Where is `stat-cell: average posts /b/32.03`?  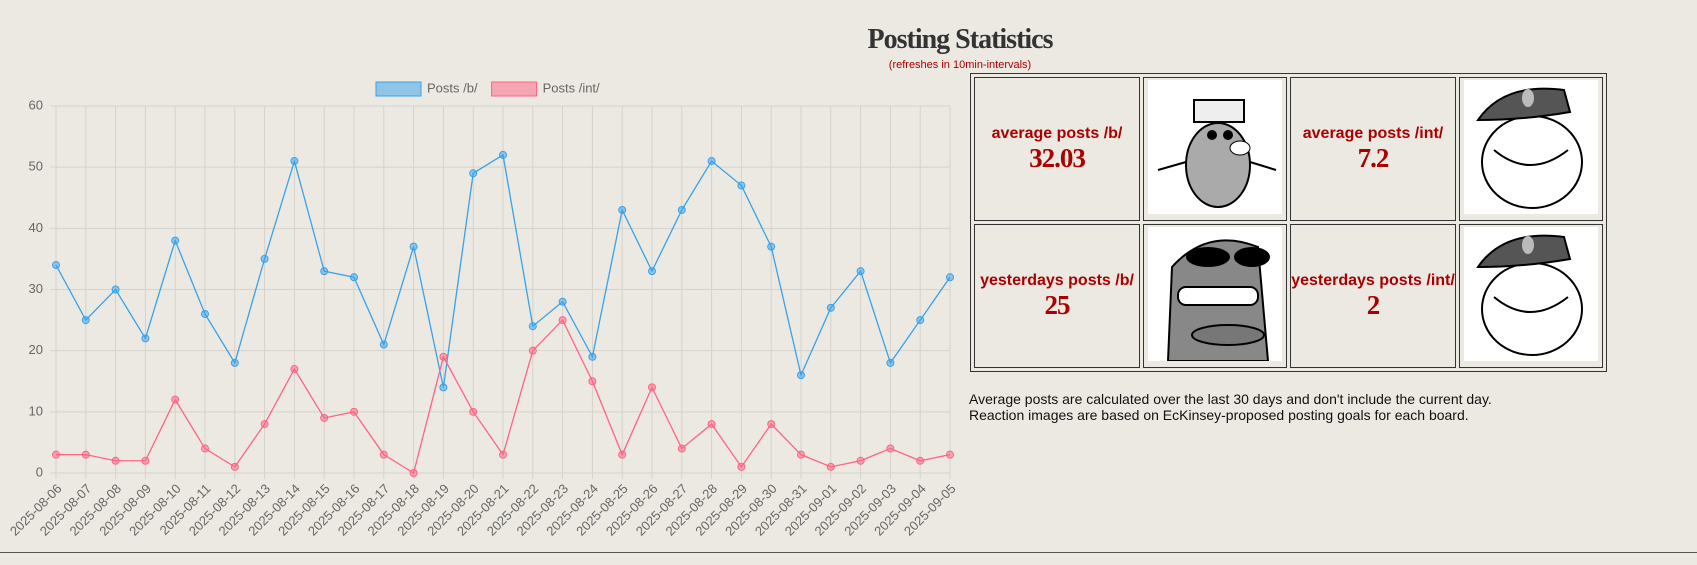
stat-cell: average posts /b/32.03 is located at coordinates (1057, 149).